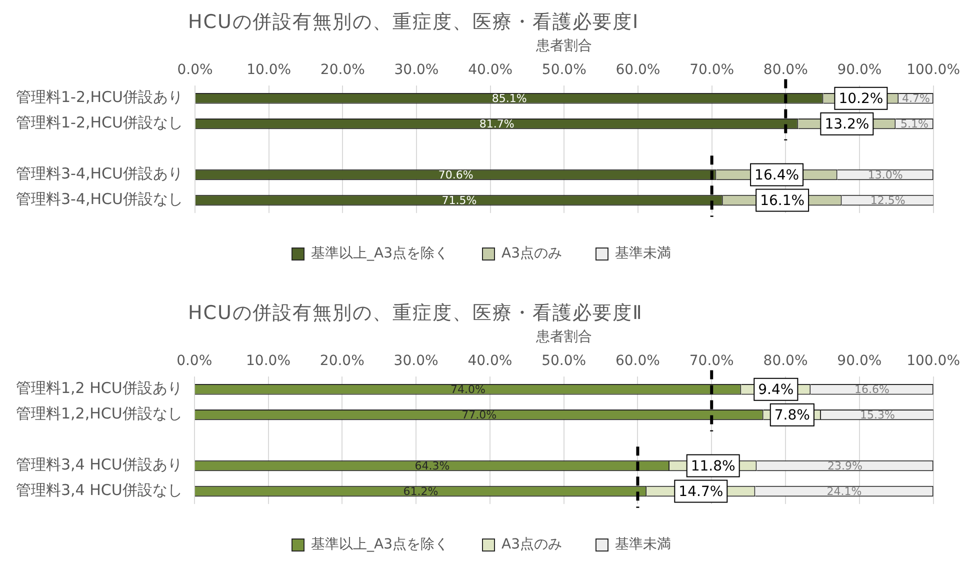  What do you see at coordinates (479, 415) in the screenshot?
I see `data-label: 77.0%` at bounding box center [479, 415].